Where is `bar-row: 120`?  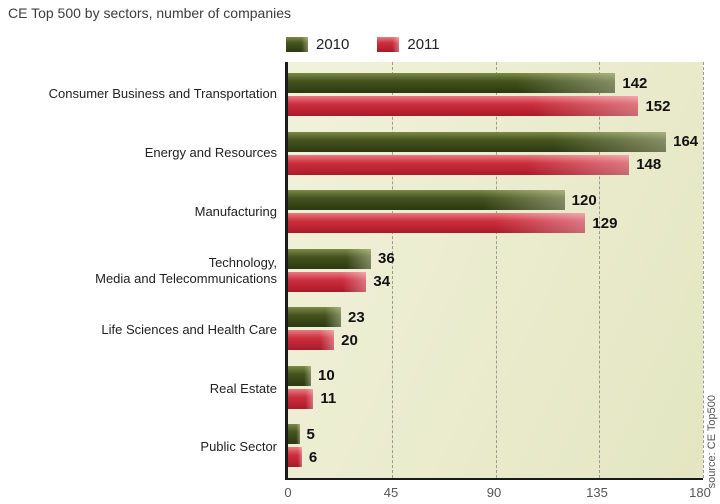 bar-row: 120 is located at coordinates (495, 200).